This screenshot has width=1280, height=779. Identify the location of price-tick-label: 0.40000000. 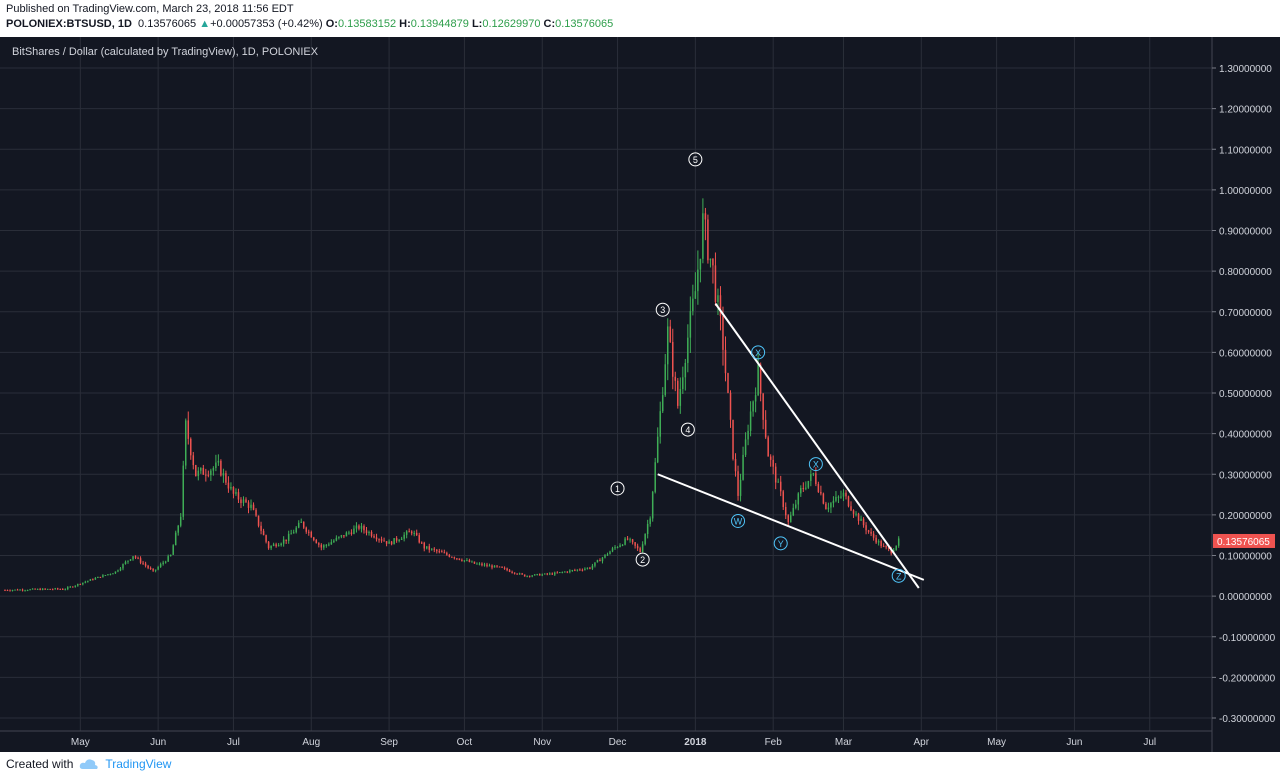
(1245, 435).